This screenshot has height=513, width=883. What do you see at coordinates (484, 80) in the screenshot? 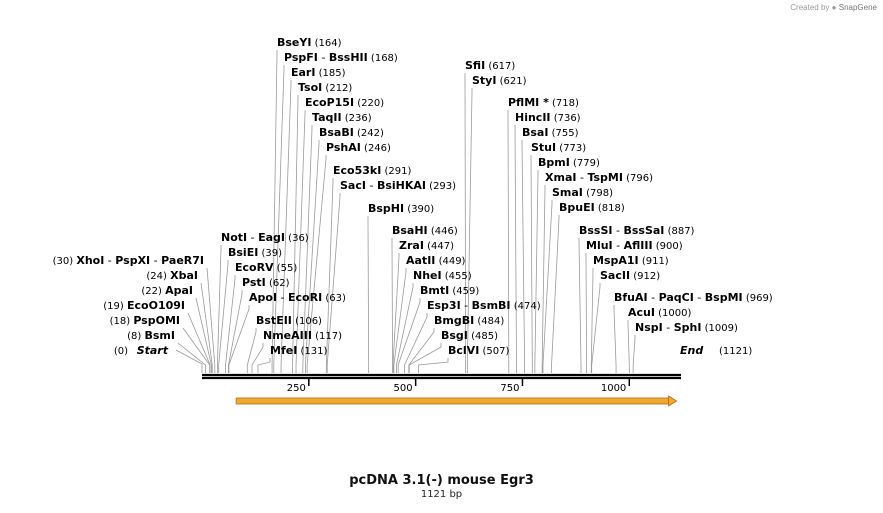
I see `enzyme-name: StyI` at bounding box center [484, 80].